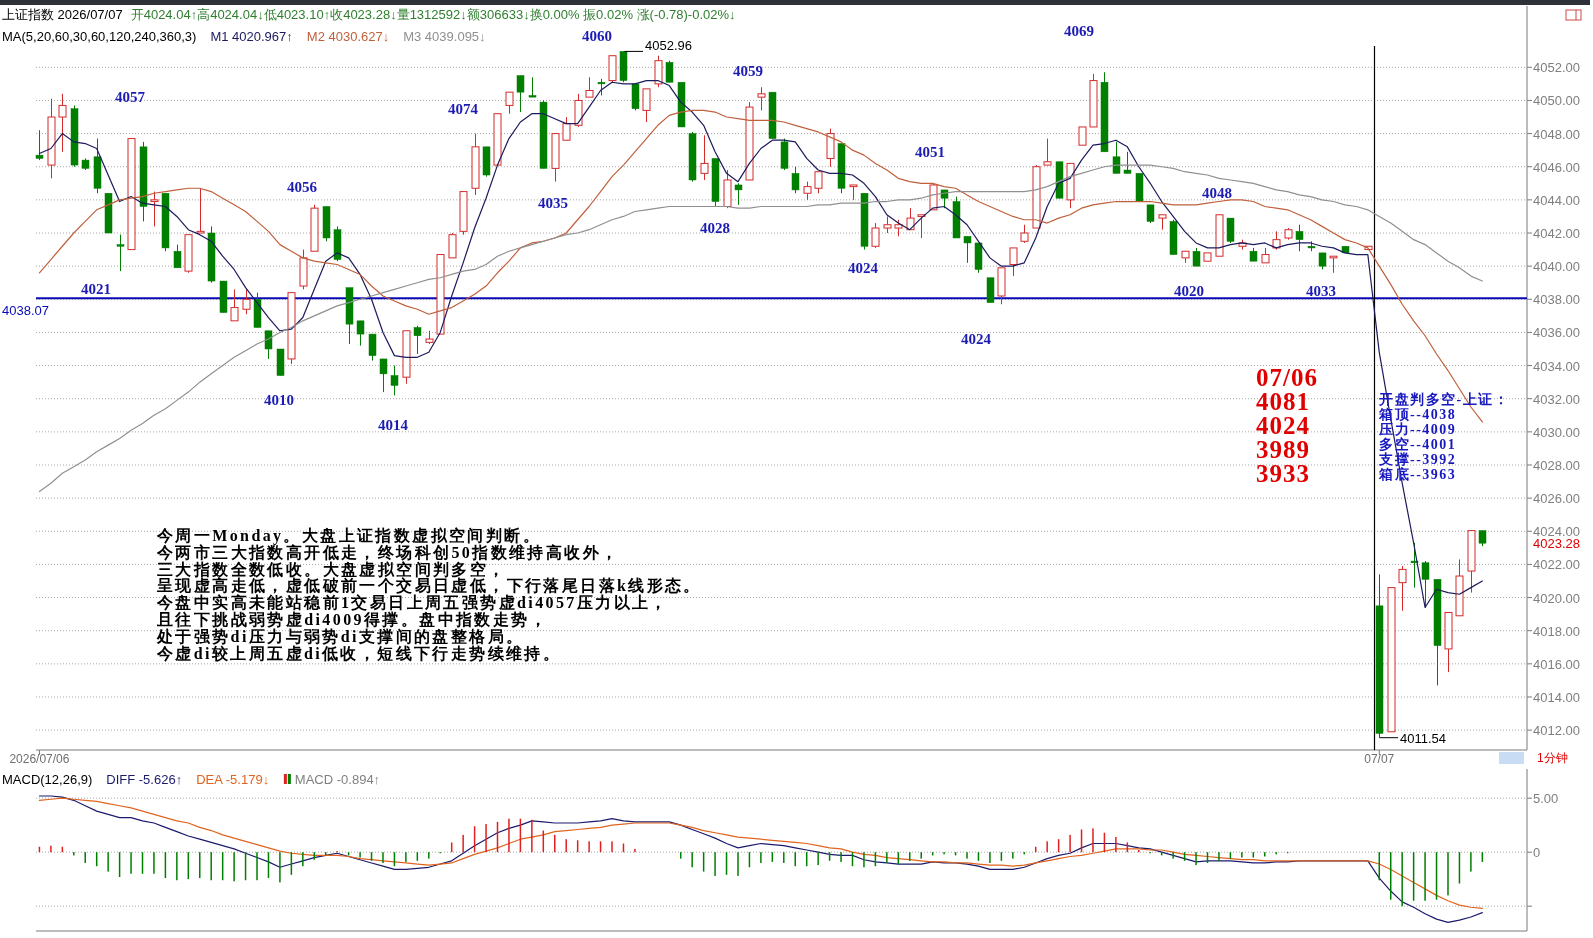  Describe the element at coordinates (1556, 134) in the screenshot. I see `y-tick-label: 4048.00` at that location.